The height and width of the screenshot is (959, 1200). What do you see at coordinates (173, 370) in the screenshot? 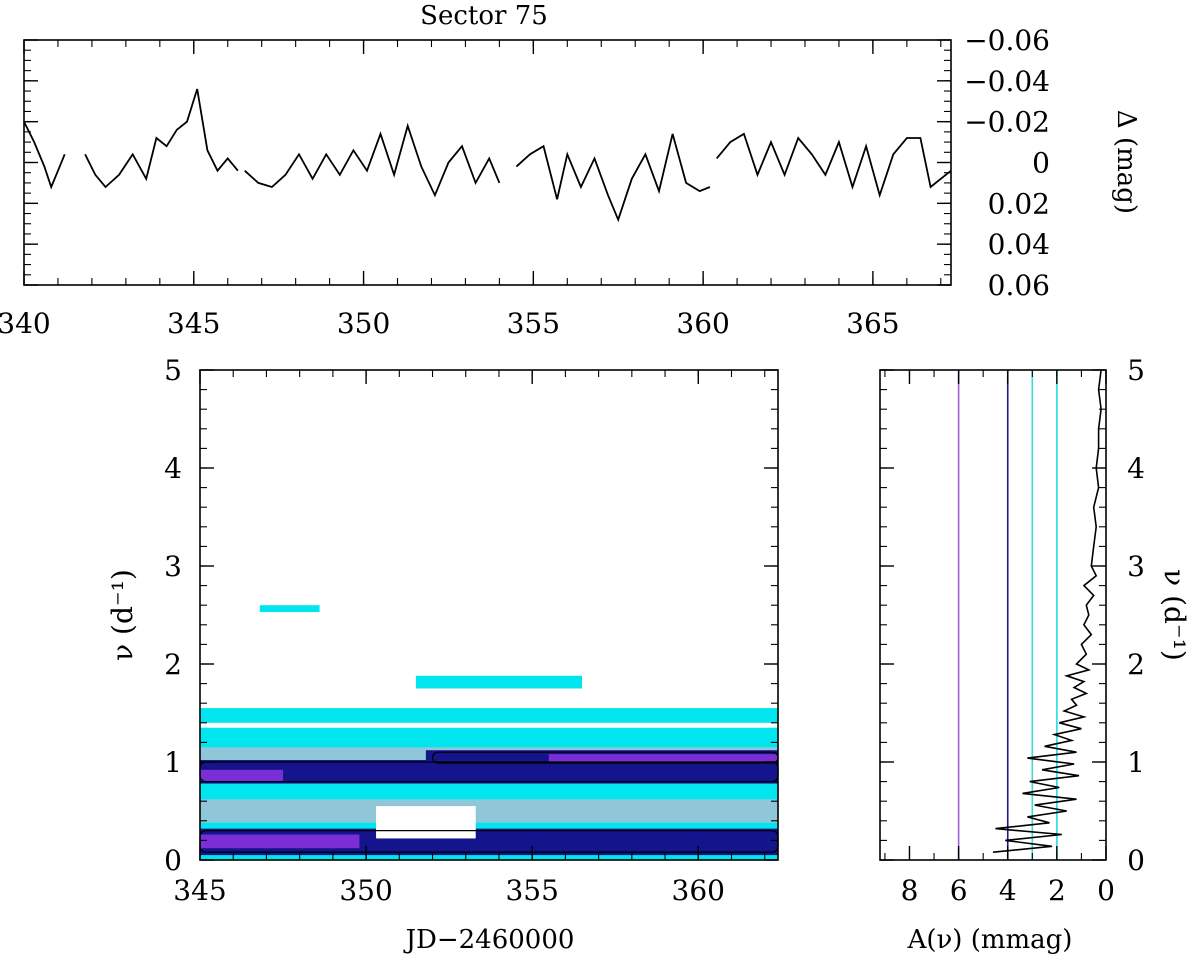
I see `dynamic-spectrum-y-tick-label: 5` at bounding box center [173, 370].